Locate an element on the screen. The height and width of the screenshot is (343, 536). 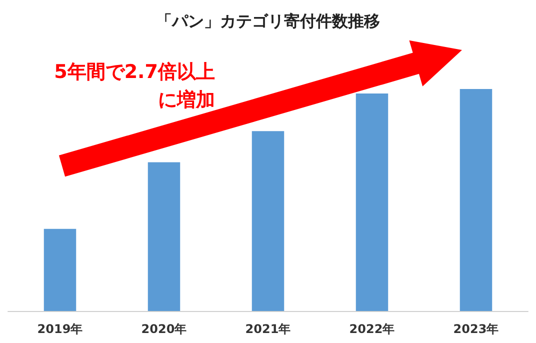
x-tick-label: 2021年 is located at coordinates (268, 329).